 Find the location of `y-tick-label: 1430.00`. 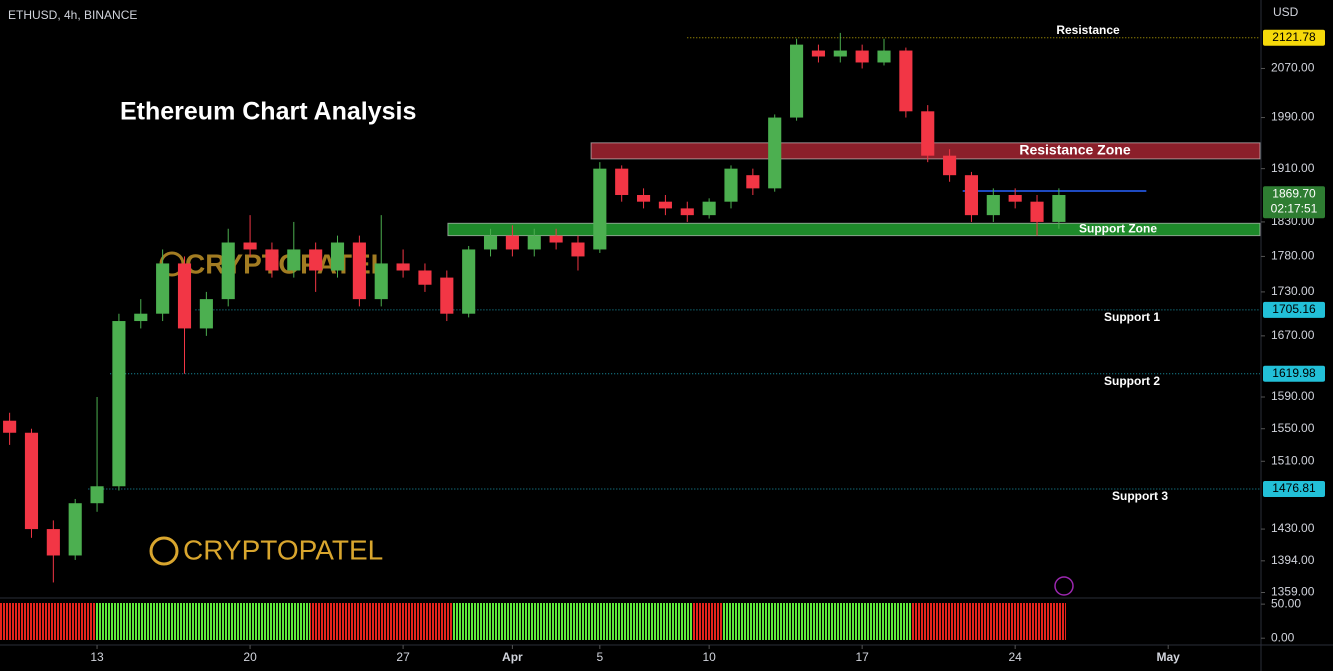

y-tick-label: 1430.00 is located at coordinates (1293, 528).